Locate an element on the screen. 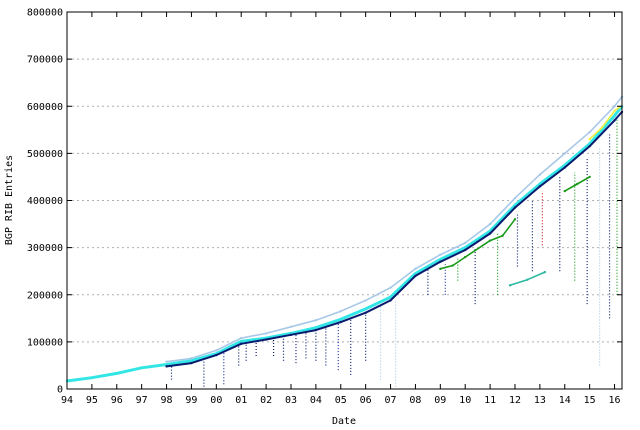 Image resolution: width=640 pixels, height=430 pixels. x-tick-label: 99 is located at coordinates (191, 400).